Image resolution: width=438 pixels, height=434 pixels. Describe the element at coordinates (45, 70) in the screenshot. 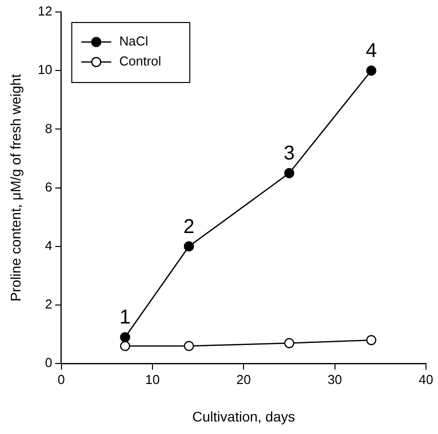

I see `y-tick-label: 10` at that location.